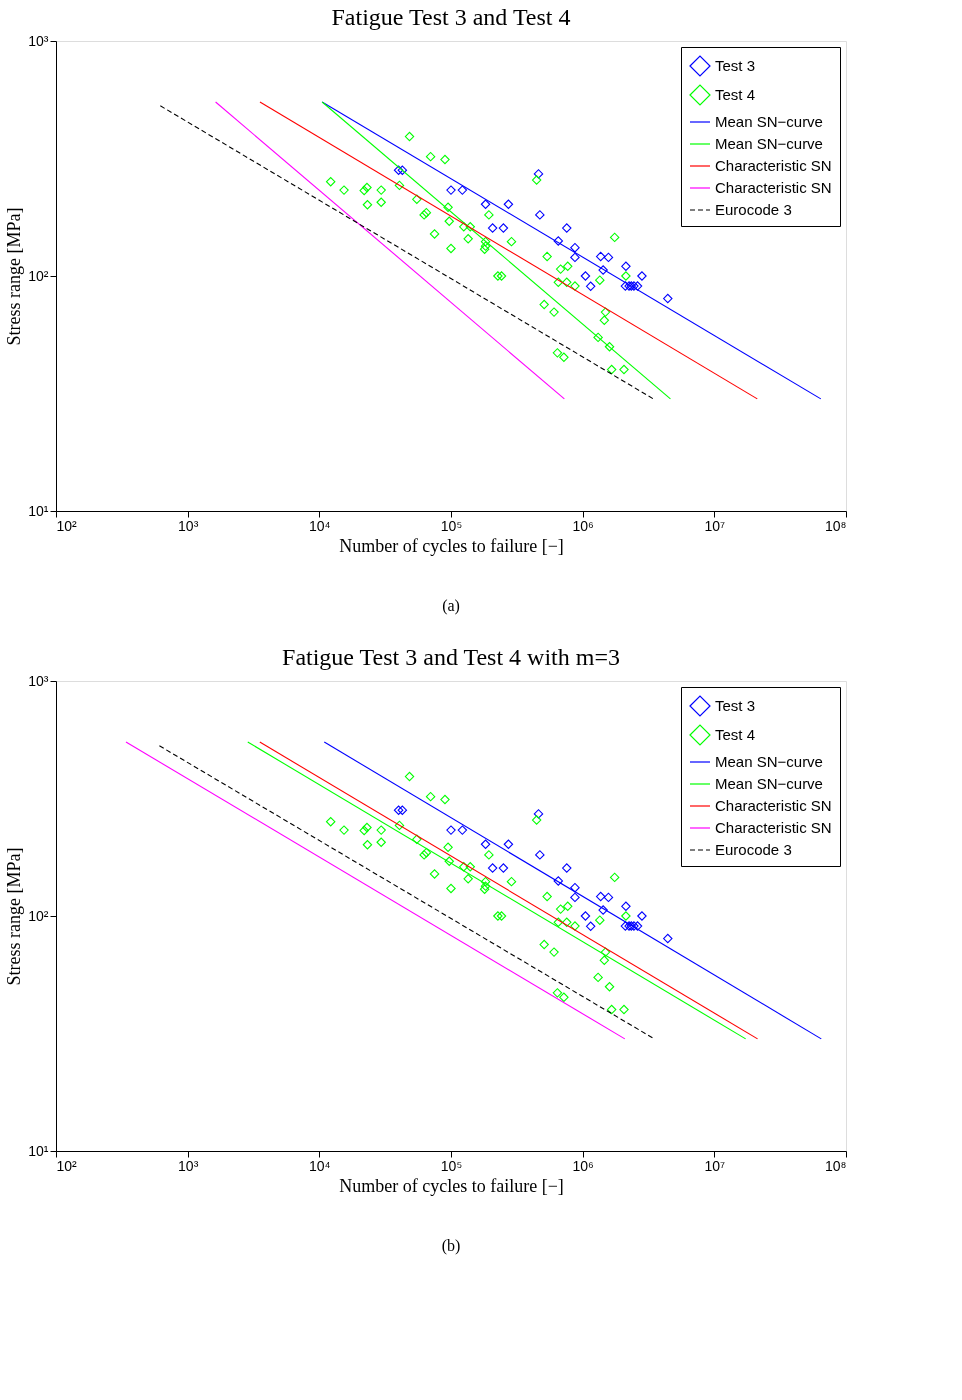 Image resolution: width=962 pixels, height=1400 pixels. Describe the element at coordinates (451, 1246) in the screenshot. I see `text: (b)` at that location.